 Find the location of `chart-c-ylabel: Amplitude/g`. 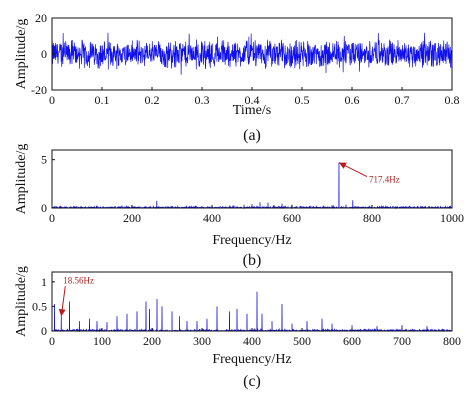

chart-c-ylabel: Amplitude/g is located at coordinates (21, 301).